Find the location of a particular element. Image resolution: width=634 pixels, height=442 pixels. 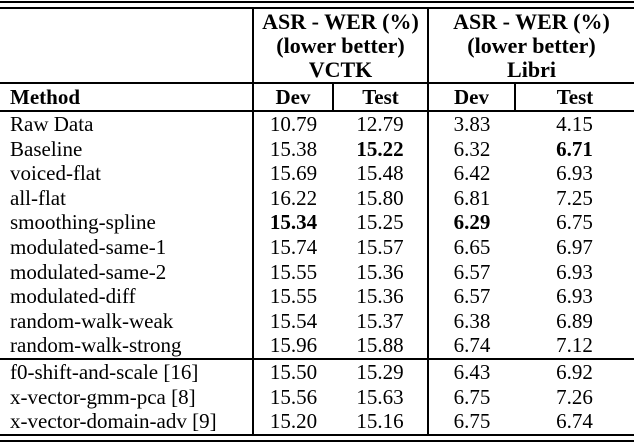

group-header-vctk: ASR - WER (%) (lower better) VCTK is located at coordinates (340, 46).